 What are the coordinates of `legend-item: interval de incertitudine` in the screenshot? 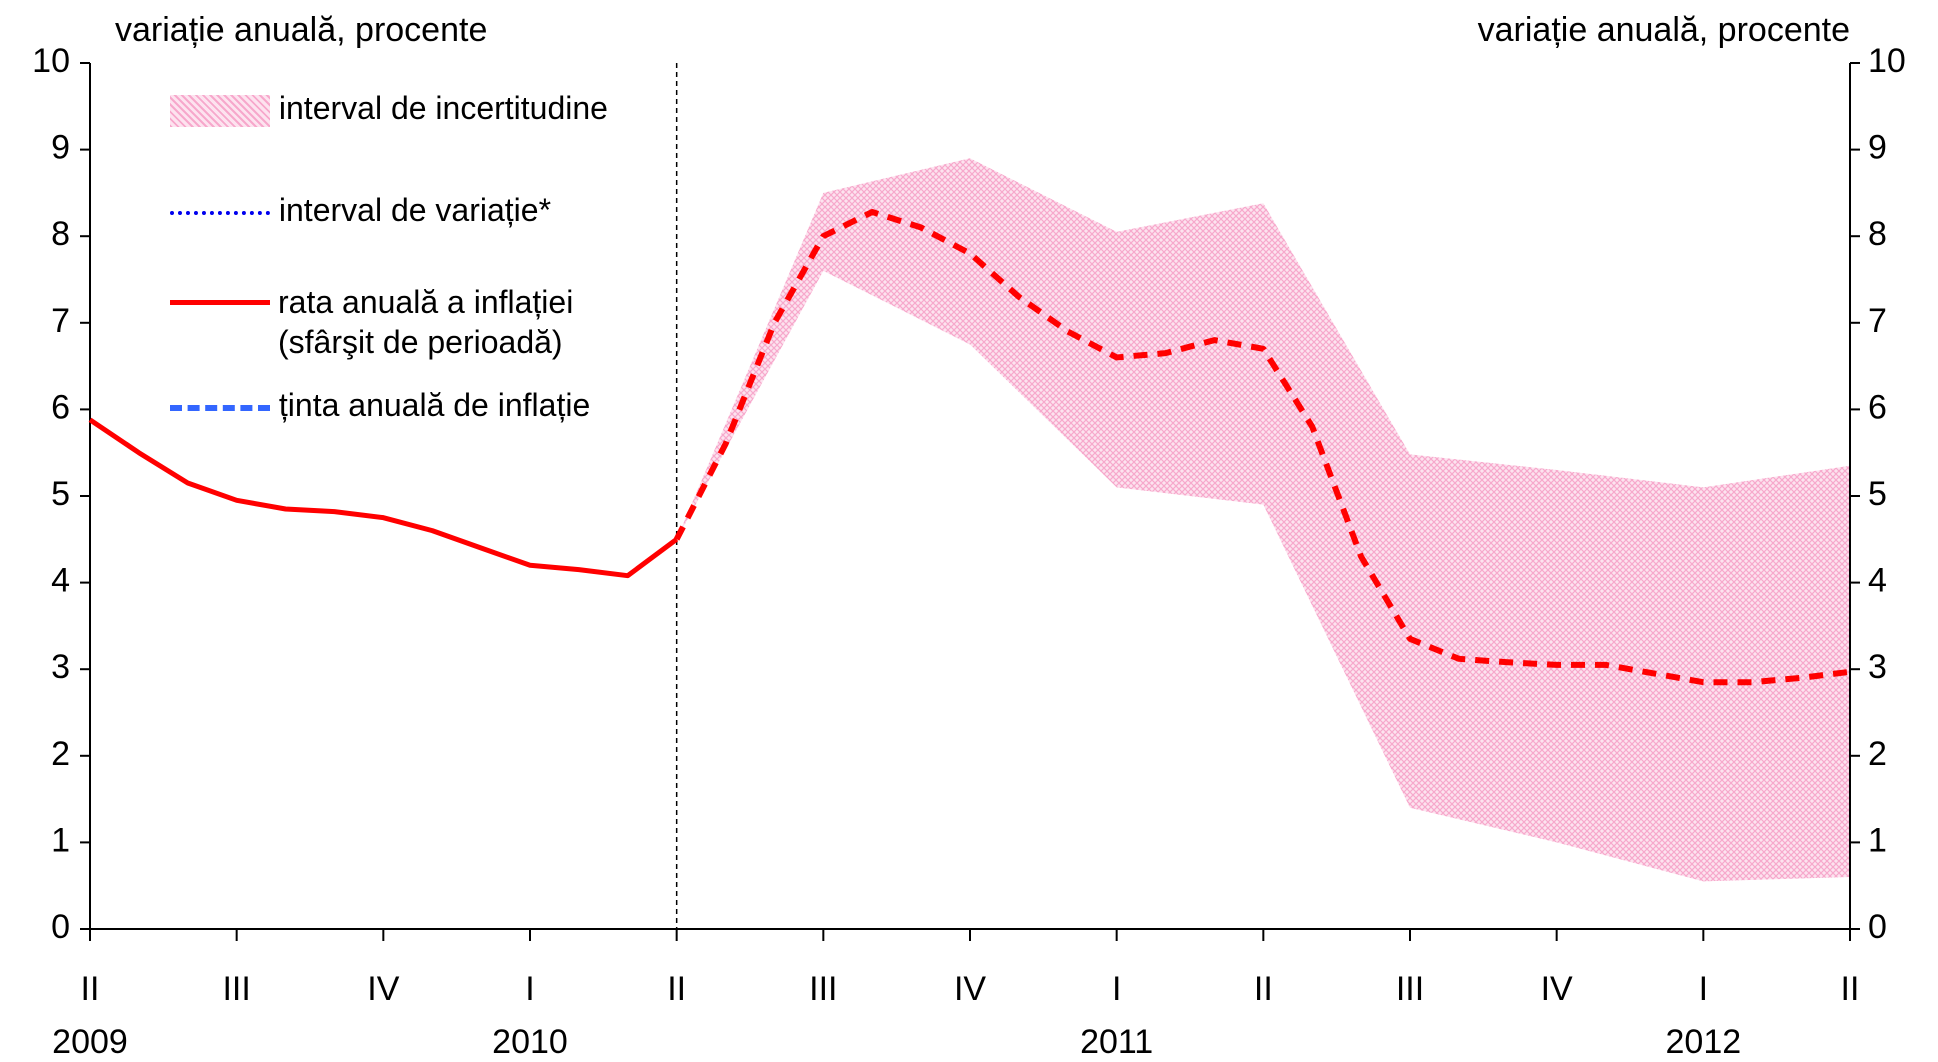 It's located at (389, 108).